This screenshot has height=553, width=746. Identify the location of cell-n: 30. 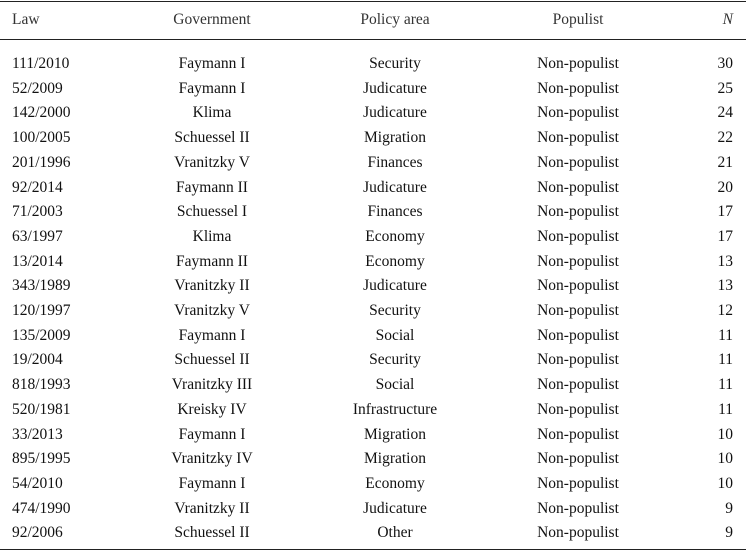
(725, 63).